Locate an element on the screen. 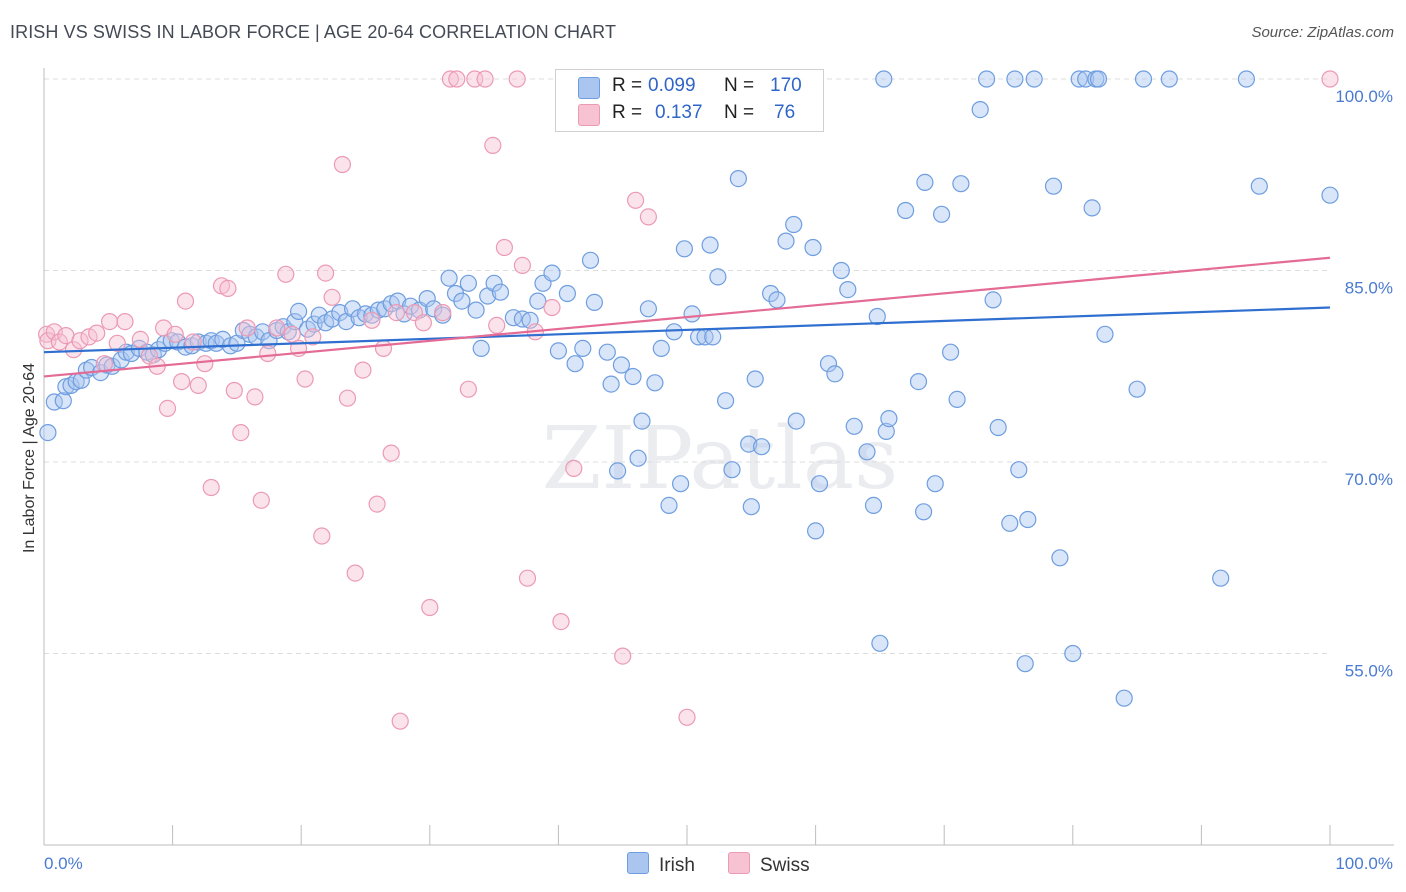 Image resolution: width=1406 pixels, height=892 pixels. watermark: ZIPatlas is located at coordinates (720, 459).